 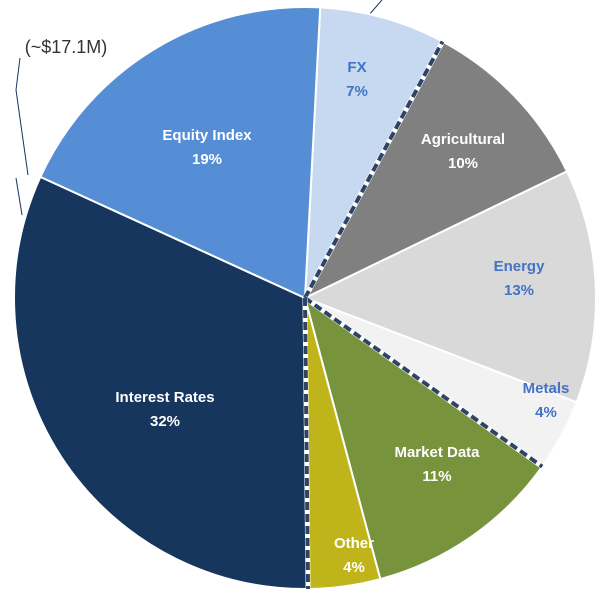 What do you see at coordinates (463, 163) in the screenshot?
I see `slice-value: 10%` at bounding box center [463, 163].